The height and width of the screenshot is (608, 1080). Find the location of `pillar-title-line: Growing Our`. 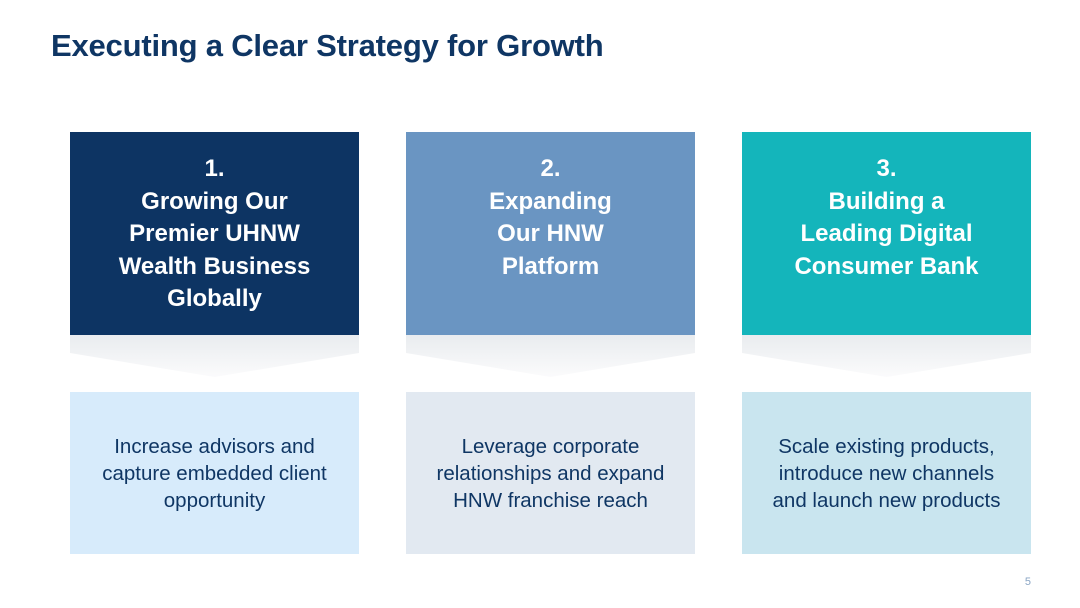

pillar-title-line: Growing Our is located at coordinates (214, 201).